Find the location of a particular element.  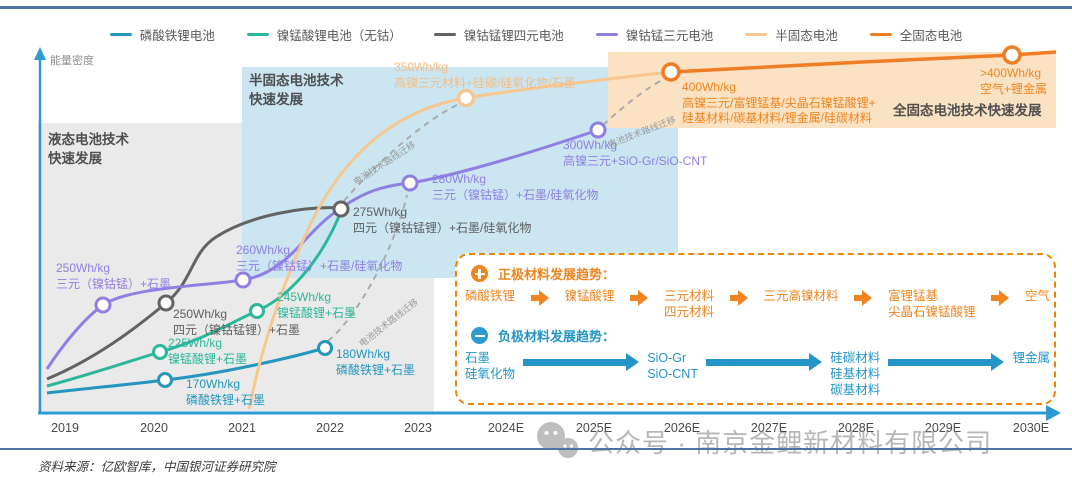

curve-quad is located at coordinates (194, 293).